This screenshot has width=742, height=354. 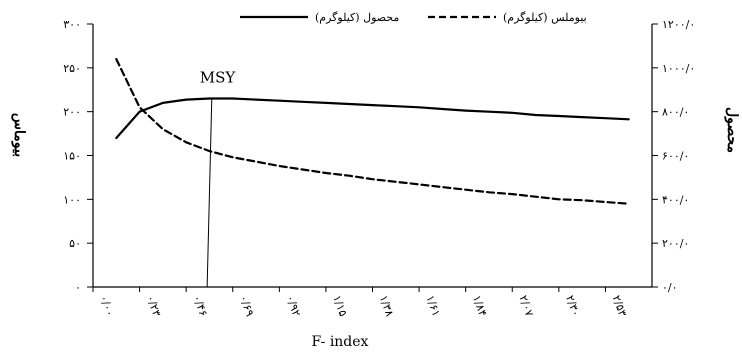 I want to click on x-tick-label: ۰/۲۳, so click(x=154, y=306).